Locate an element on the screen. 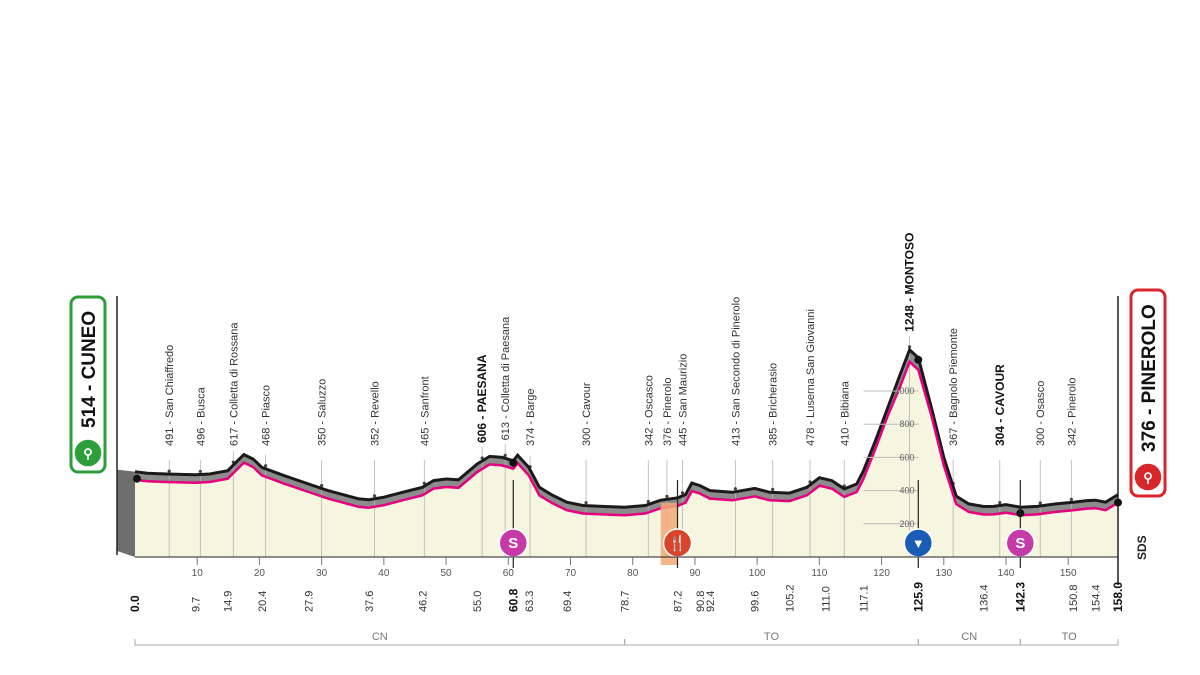 The image size is (1200, 675). x-tick-label: 110 is located at coordinates (819, 573).